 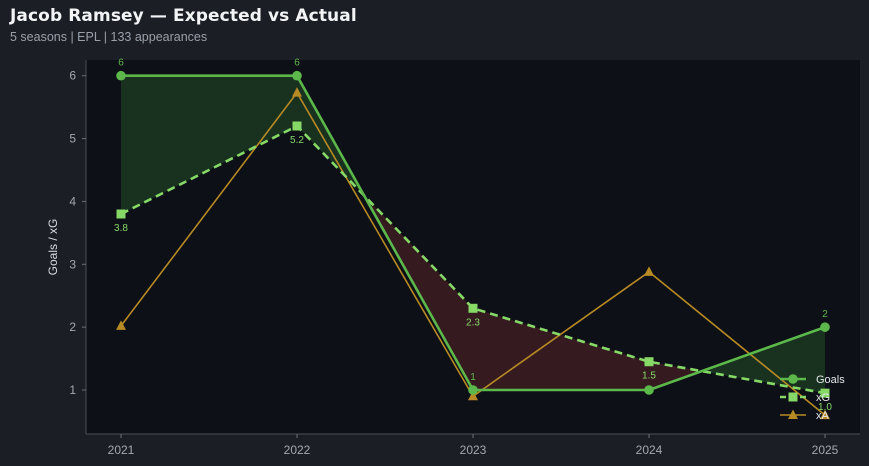 What do you see at coordinates (805, 398) in the screenshot?
I see `legend-item-xg: xG` at bounding box center [805, 398].